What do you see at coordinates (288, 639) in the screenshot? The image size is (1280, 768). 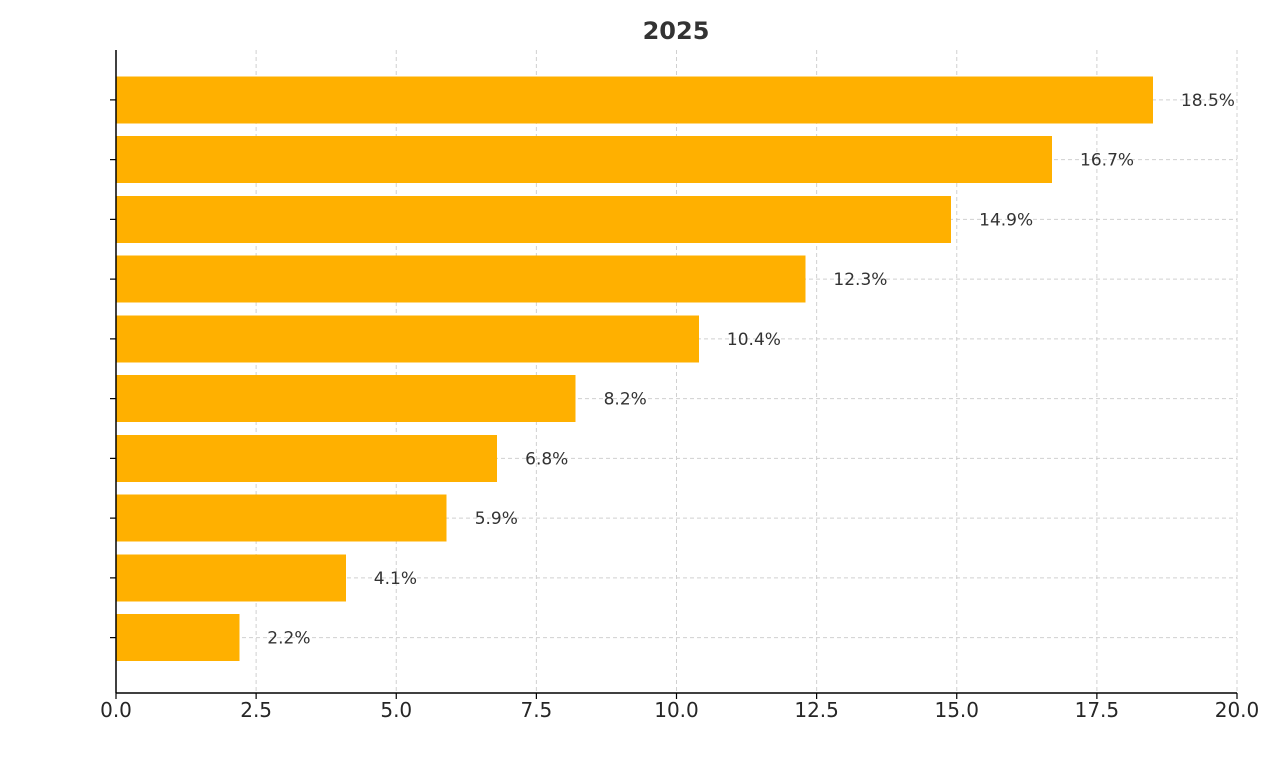 I see `value-label-9: 2.2%` at bounding box center [288, 639].